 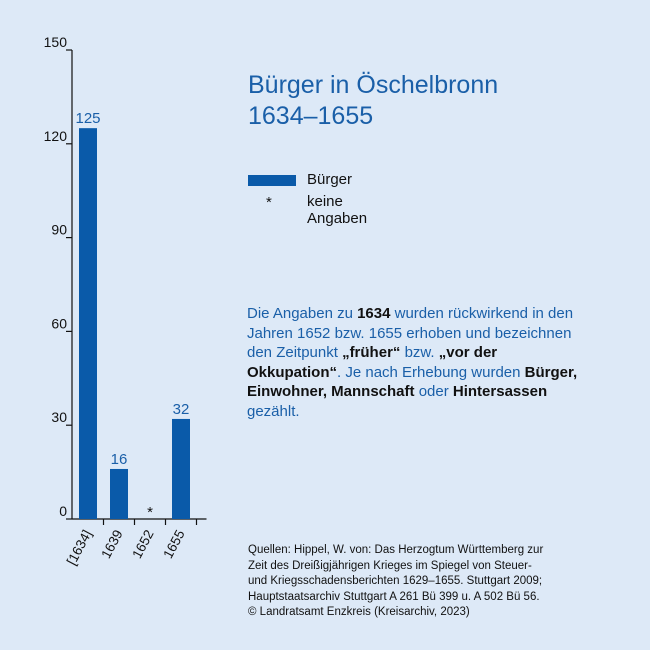 What do you see at coordinates (431, 372) in the screenshot?
I see `note-text-4: . Je nach Erhebung wurden` at bounding box center [431, 372].